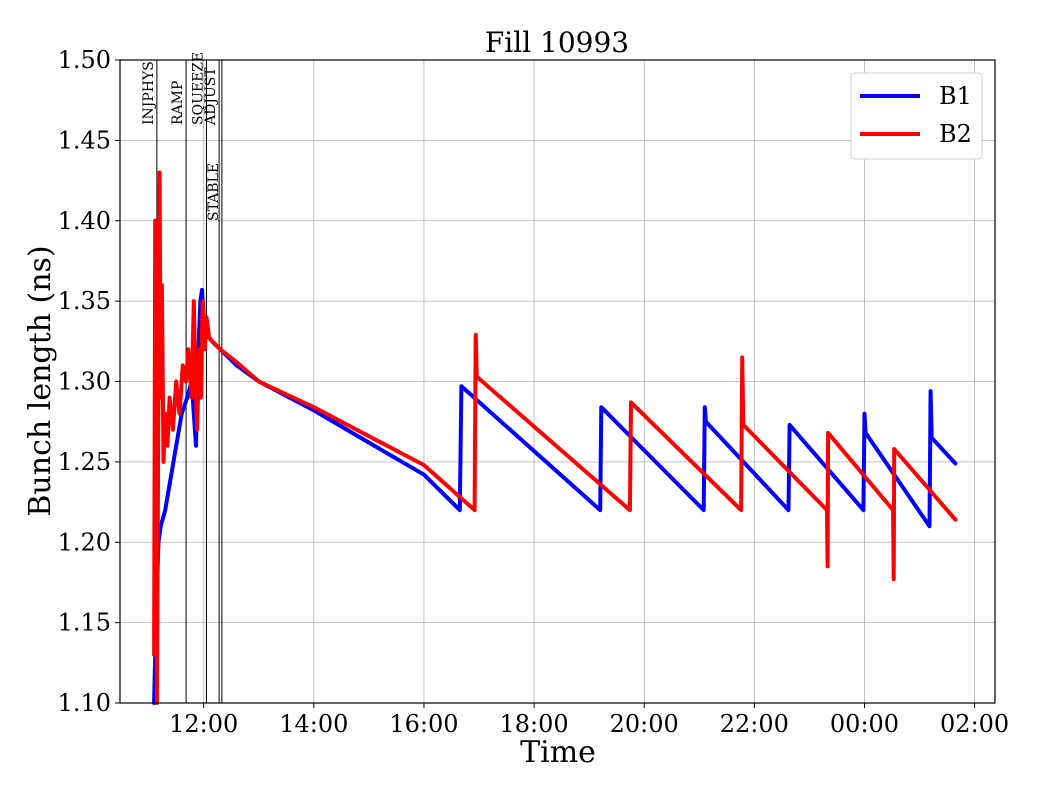  Describe the element at coordinates (864, 724) in the screenshot. I see `x-tick-label: 00:00` at that location.